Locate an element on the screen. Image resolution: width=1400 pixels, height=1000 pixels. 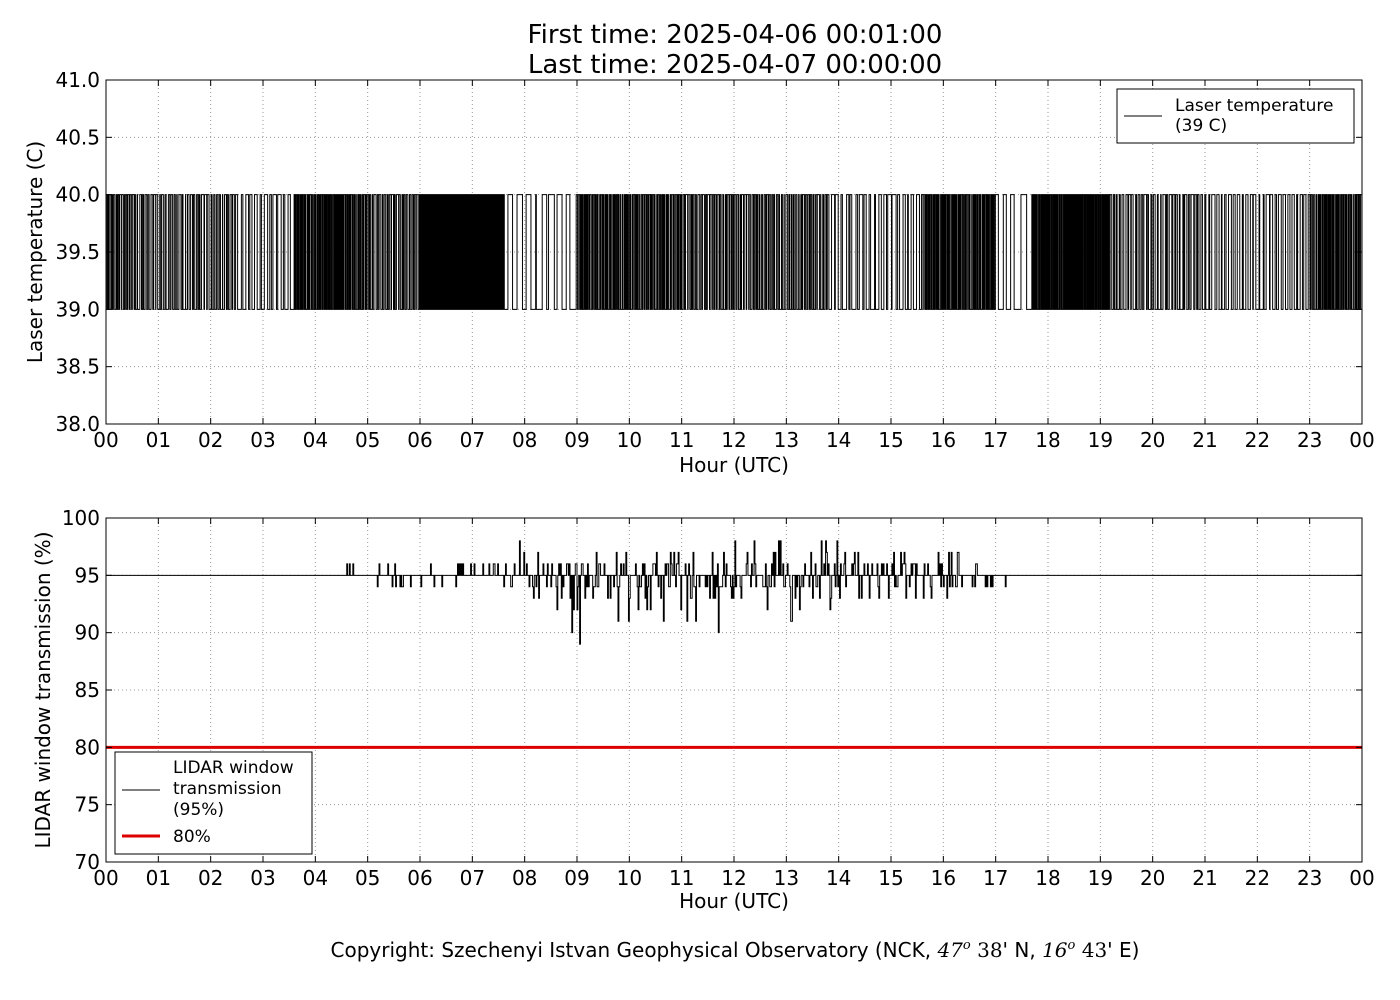
laser-temperature-y-axis-label: Laser temperature (C) is located at coordinates (35, 252).